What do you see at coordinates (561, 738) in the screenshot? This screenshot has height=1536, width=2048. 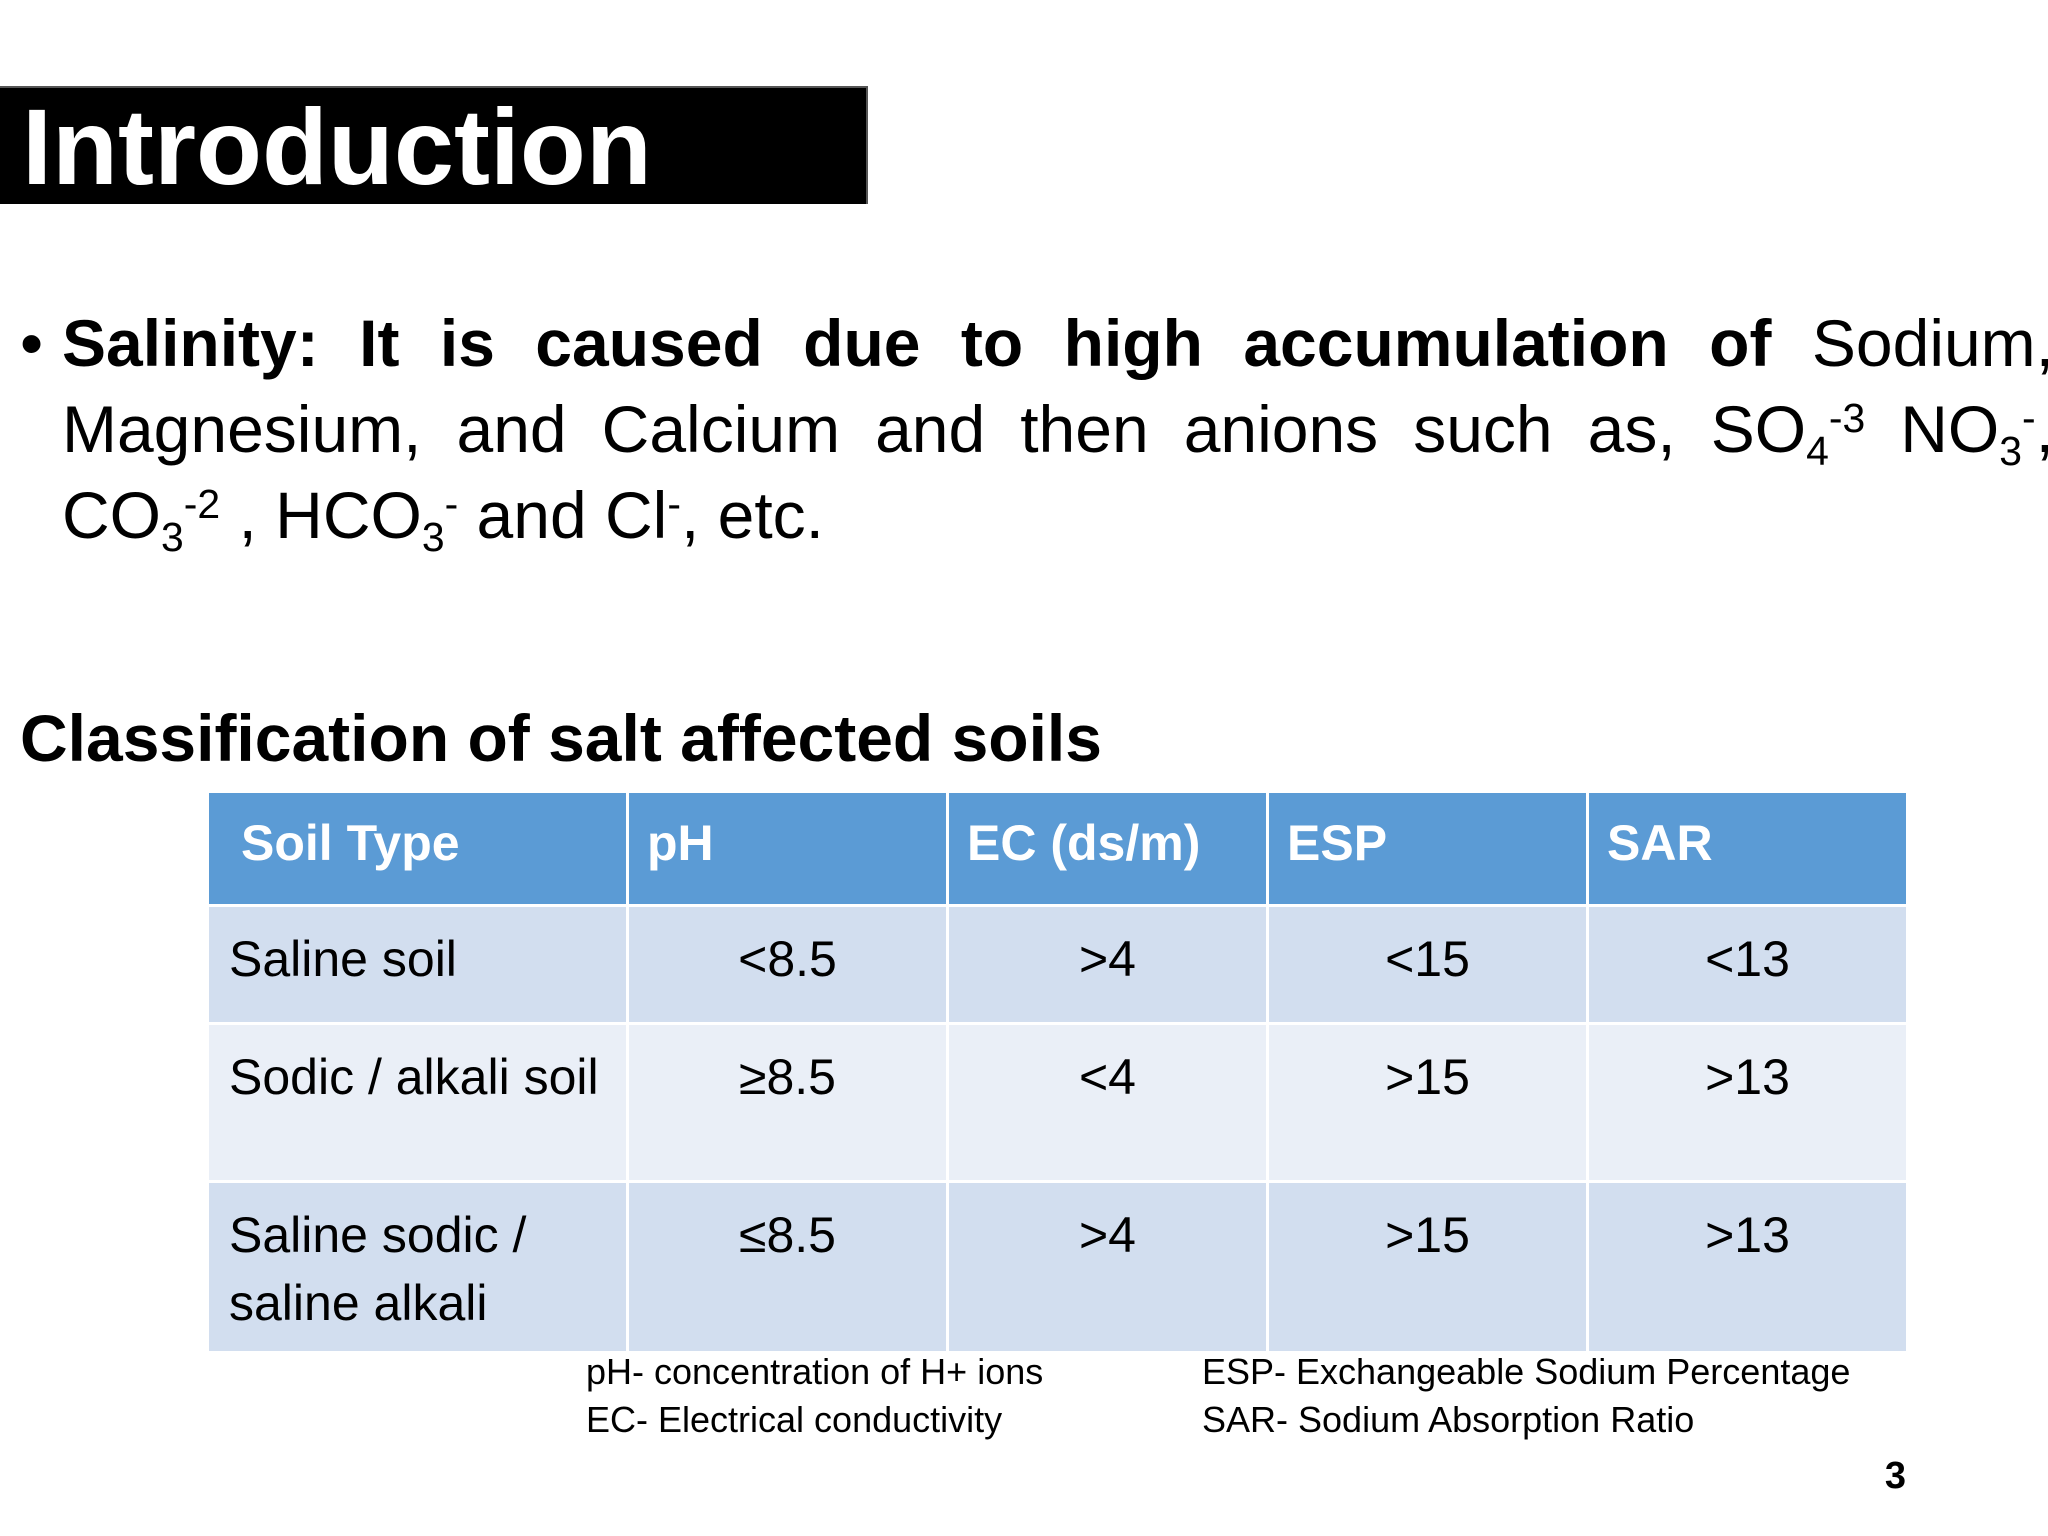 I see `section-heading: Classification of salt affected soils` at bounding box center [561, 738].